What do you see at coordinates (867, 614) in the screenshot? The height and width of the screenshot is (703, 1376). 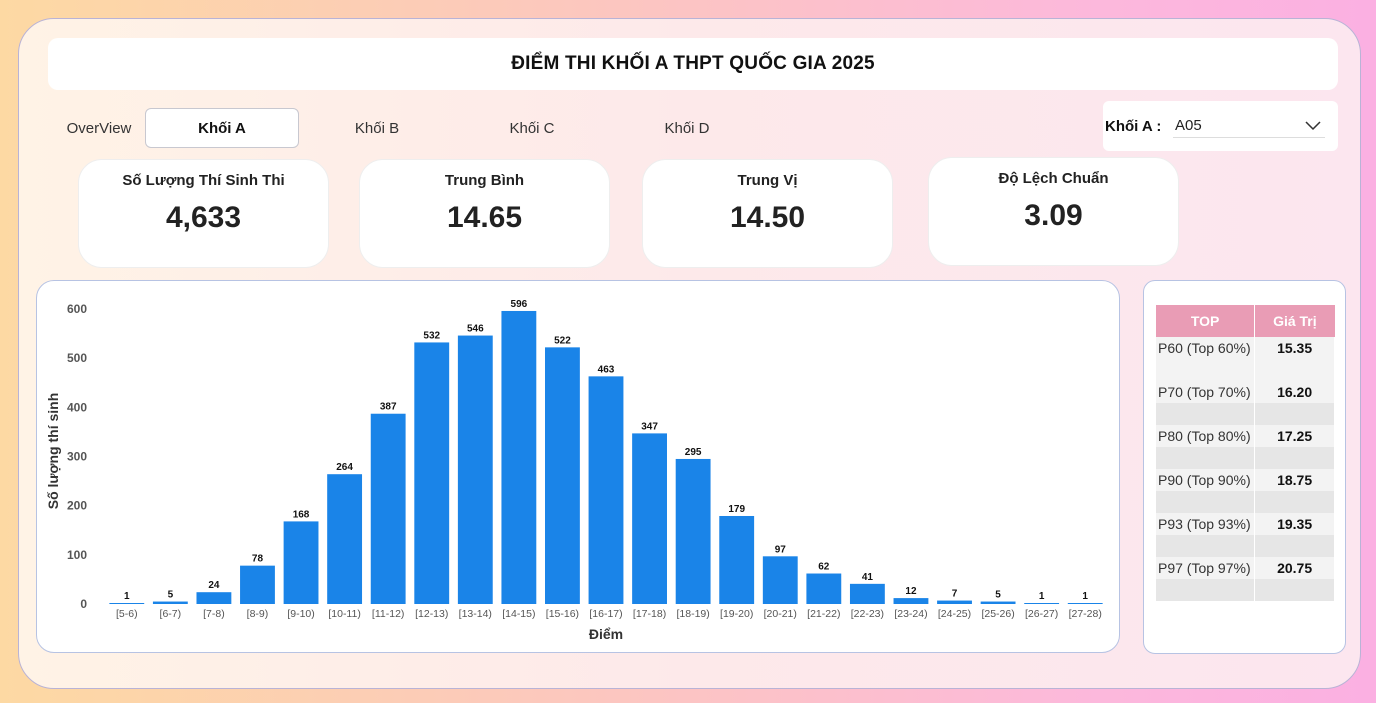 I see `x-tick-label: [22-23)` at bounding box center [867, 614].